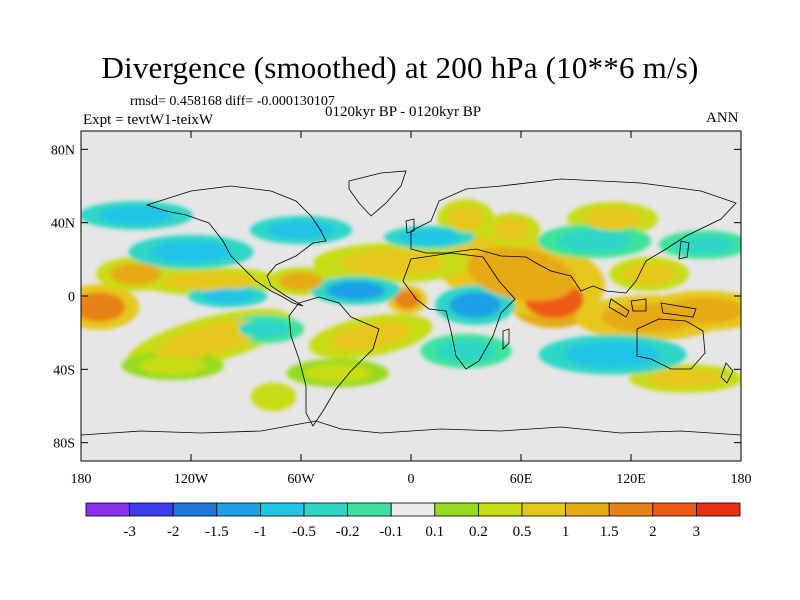 Image resolution: width=800 pixels, height=600 pixels. What do you see at coordinates (697, 532) in the screenshot?
I see `colorbar-label-13: 3` at bounding box center [697, 532].